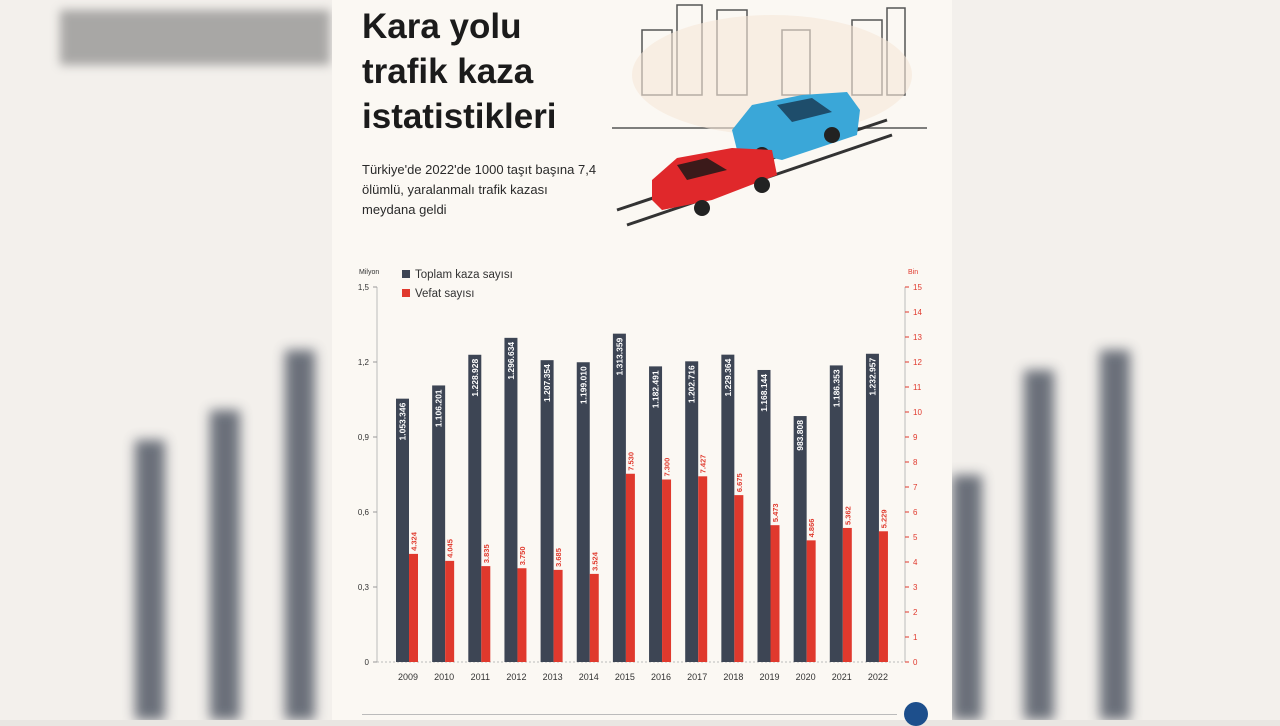 This screenshot has height=726, width=1280. I want to click on title-line: Kara yolu, so click(442, 26).